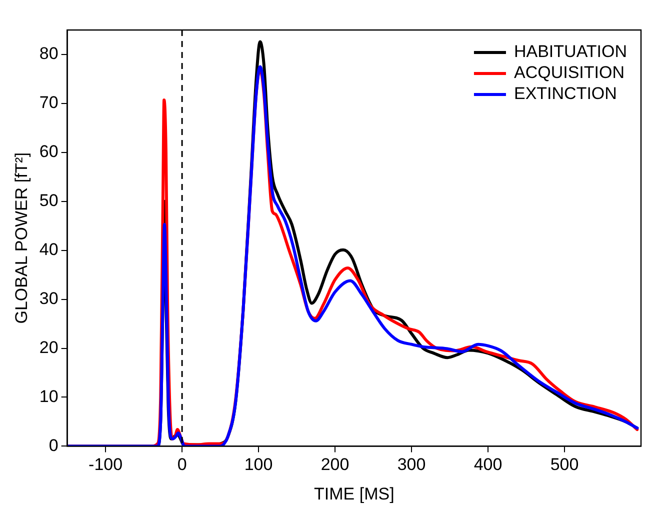  Describe the element at coordinates (48, 54) in the screenshot. I see `y-tick-label: 80` at that location.